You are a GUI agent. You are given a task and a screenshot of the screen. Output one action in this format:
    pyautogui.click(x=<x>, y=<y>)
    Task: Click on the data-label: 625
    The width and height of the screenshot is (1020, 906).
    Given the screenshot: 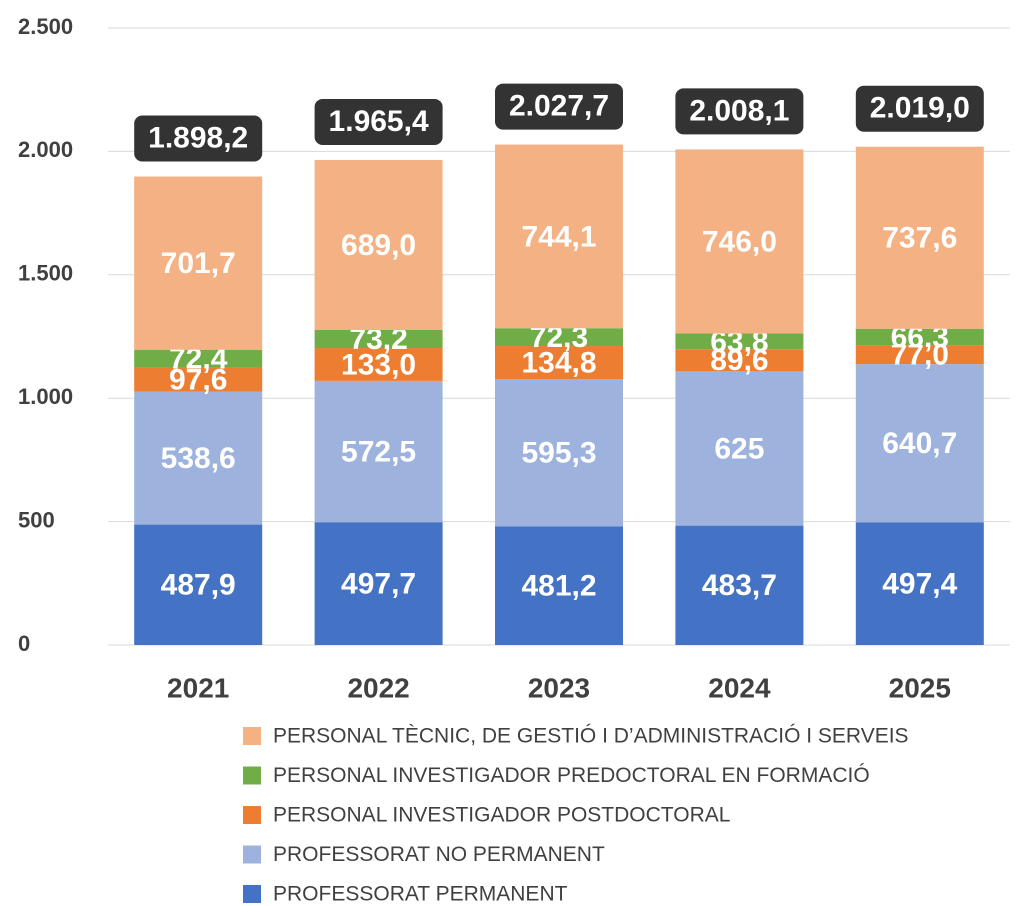 What is the action you would take?
    pyautogui.click(x=739, y=448)
    